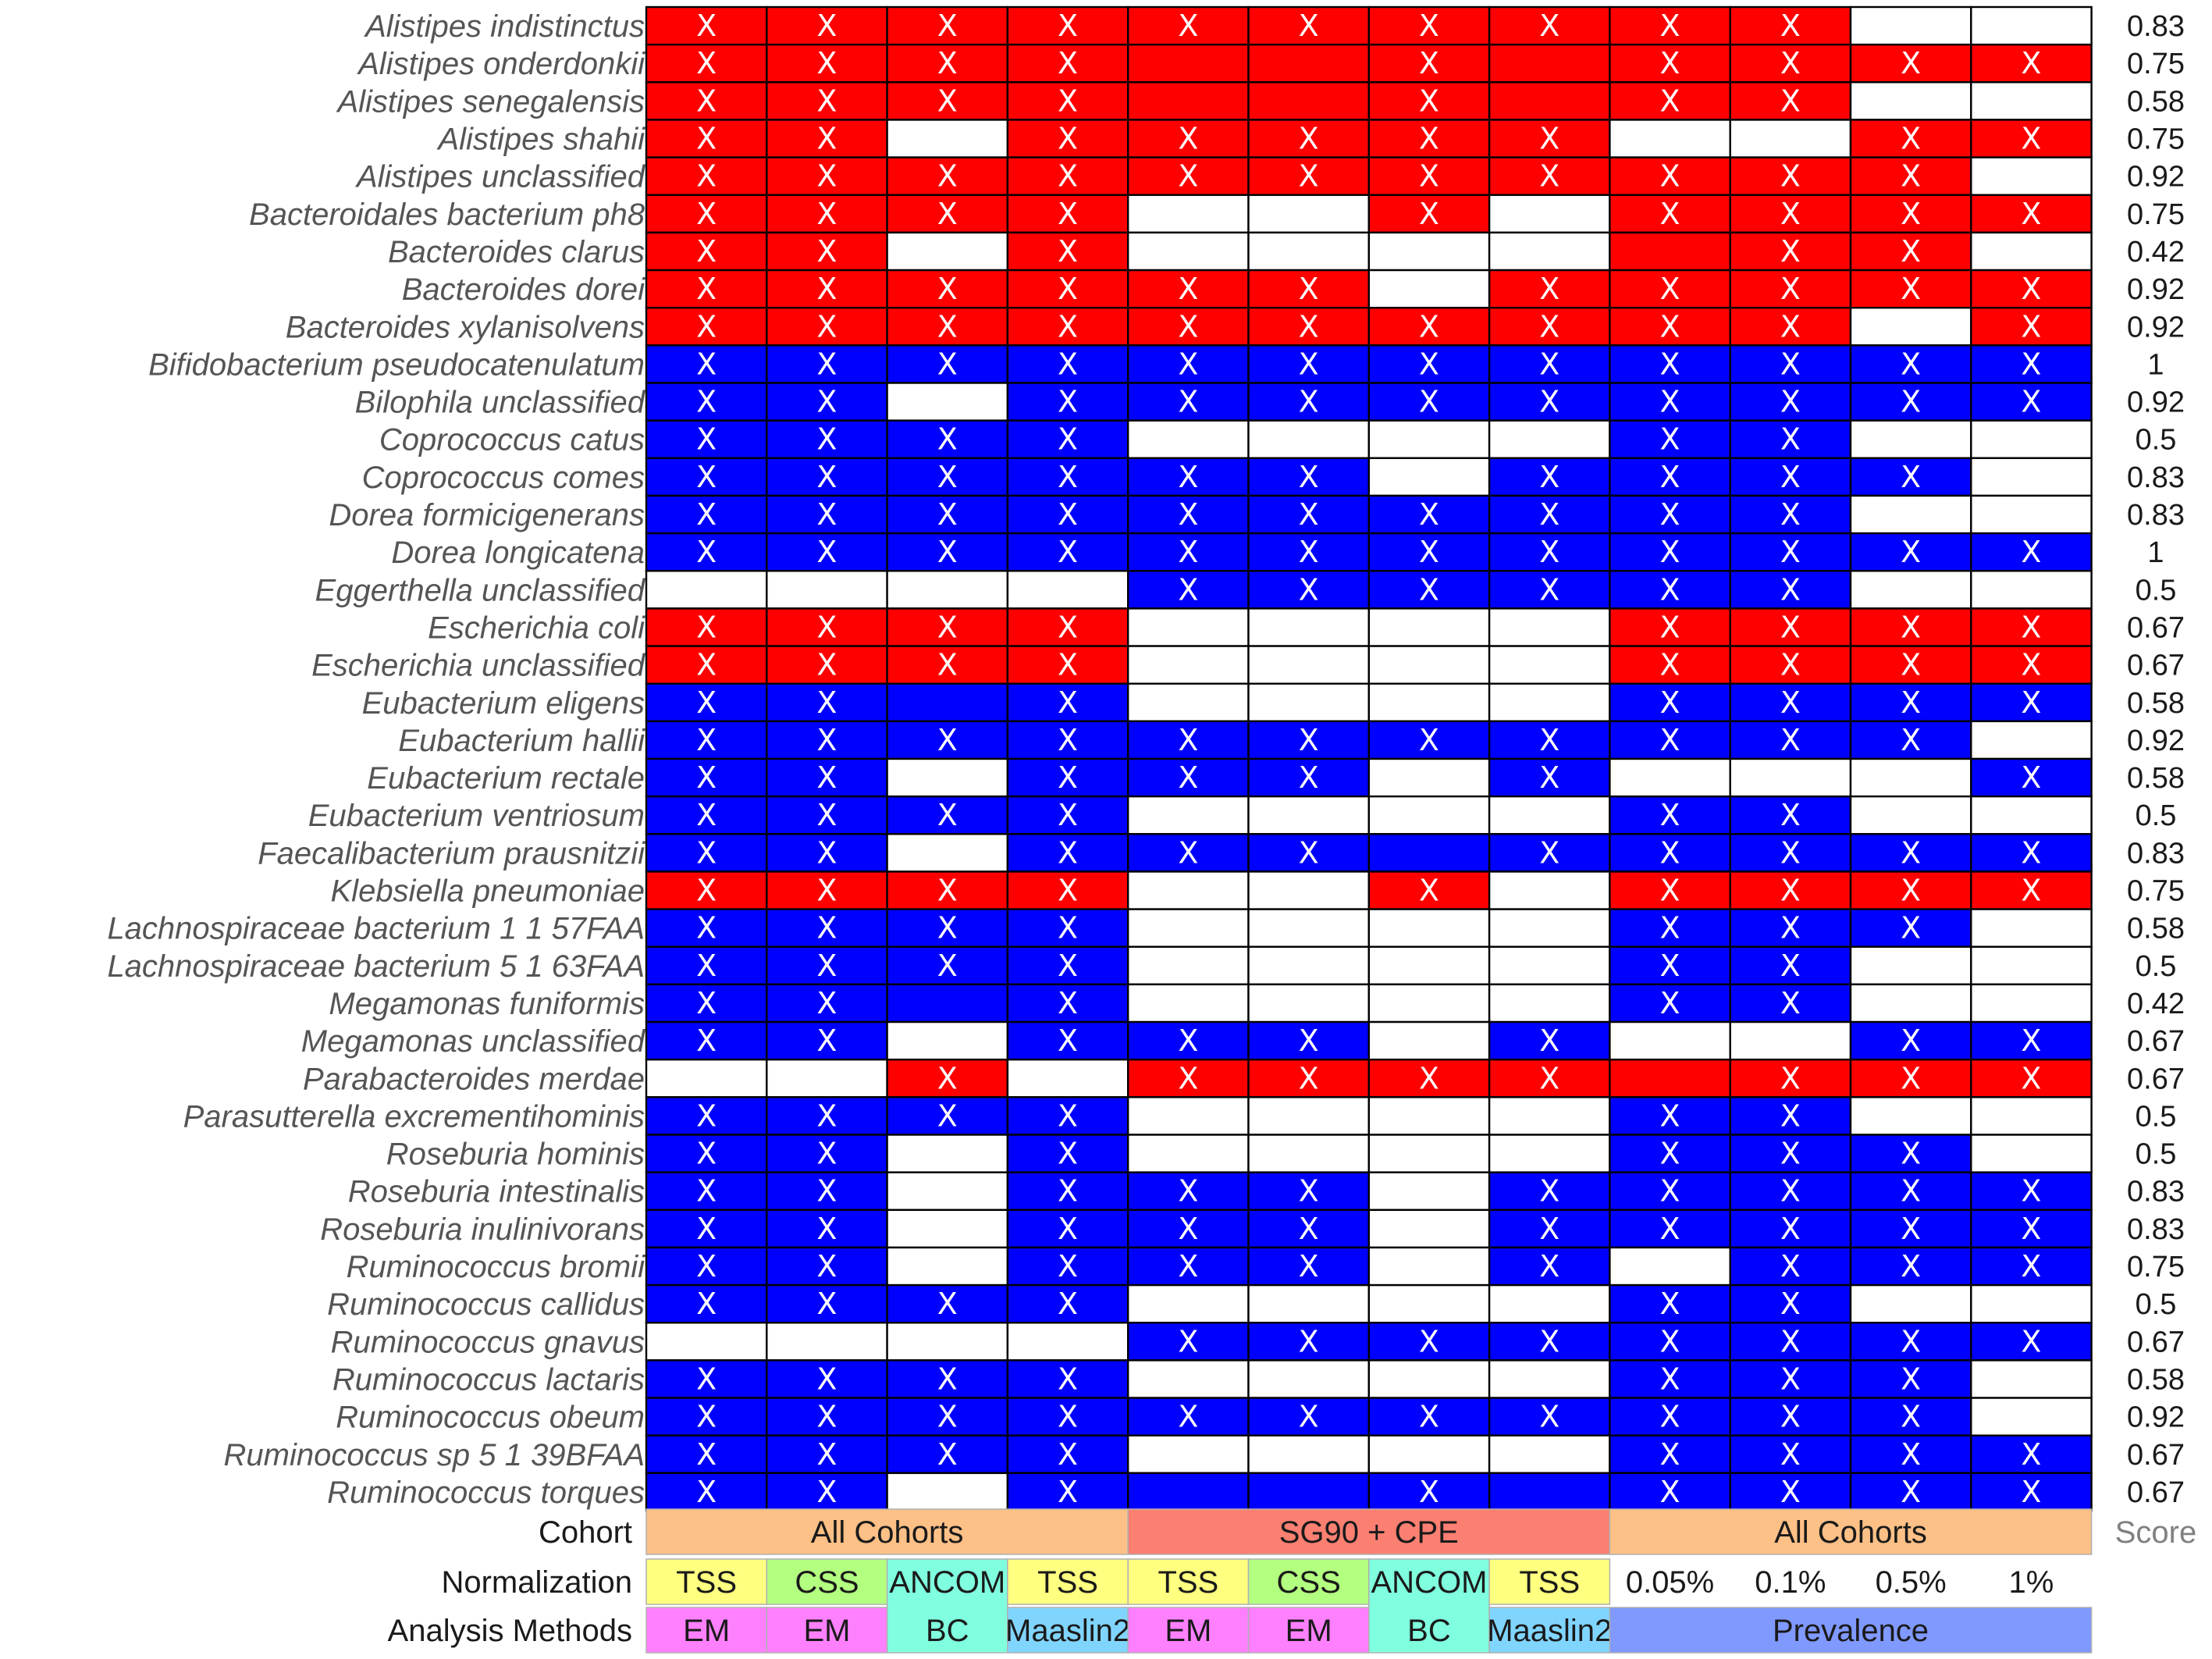  What do you see at coordinates (2156, 1079) in the screenshot?
I see `score-value: 0.67` at bounding box center [2156, 1079].